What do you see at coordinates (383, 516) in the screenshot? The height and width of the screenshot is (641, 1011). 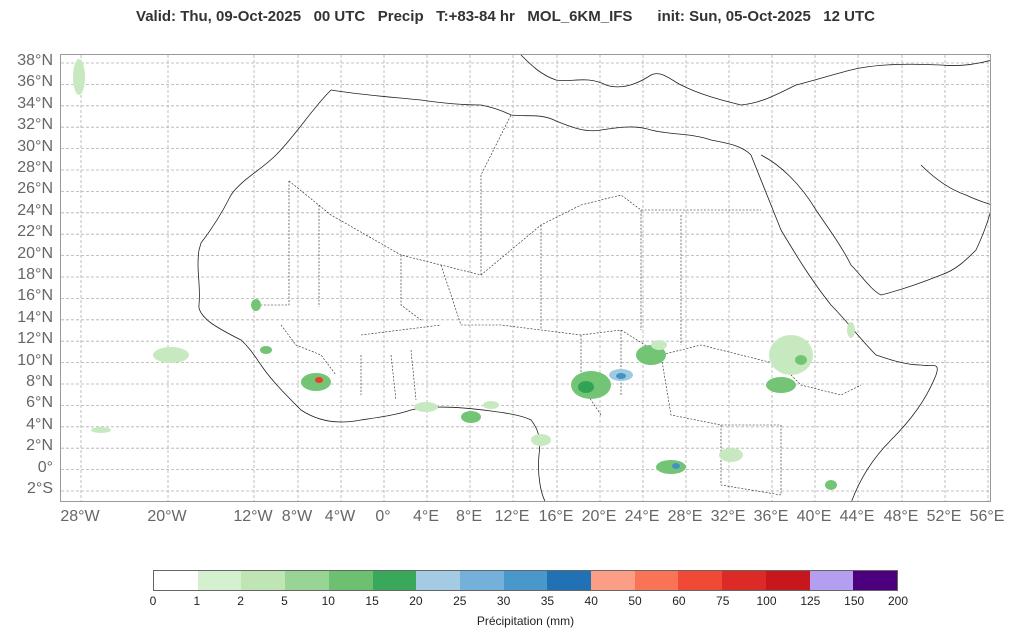 I see `longitude-label: 0°` at bounding box center [383, 516].